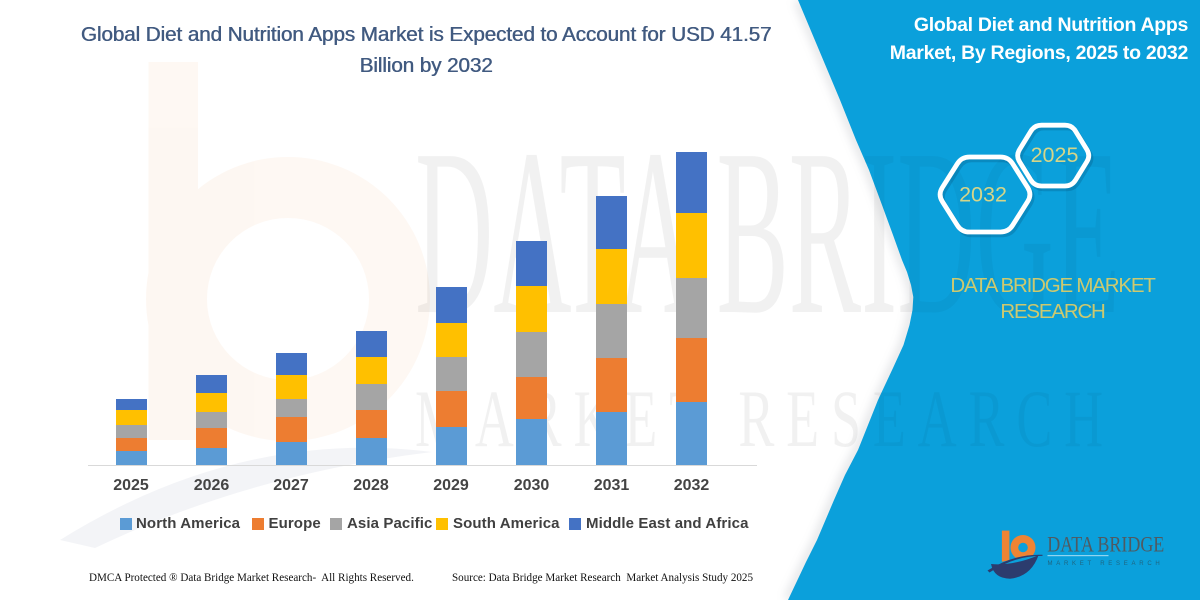 The width and height of the screenshot is (1200, 600). Describe the element at coordinates (983, 195) in the screenshot. I see `svg-text: 2032` at that location.